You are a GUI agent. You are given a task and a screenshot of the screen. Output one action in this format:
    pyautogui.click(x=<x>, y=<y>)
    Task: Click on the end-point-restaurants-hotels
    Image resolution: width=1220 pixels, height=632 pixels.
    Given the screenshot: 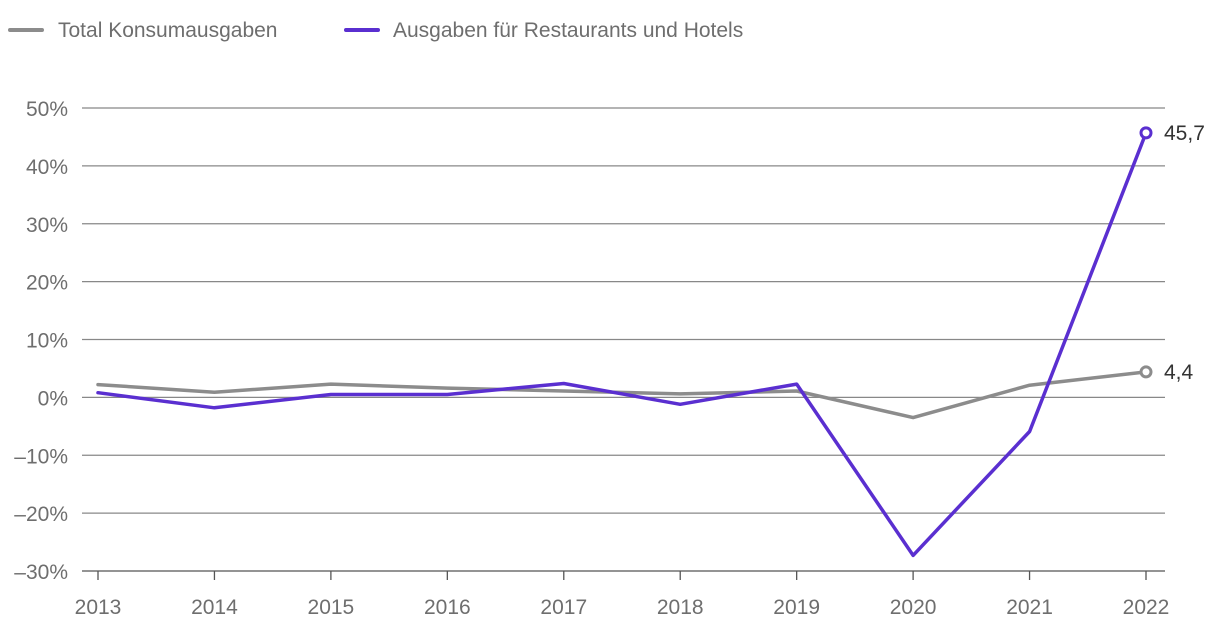 What is the action you would take?
    pyautogui.click(x=1146, y=133)
    